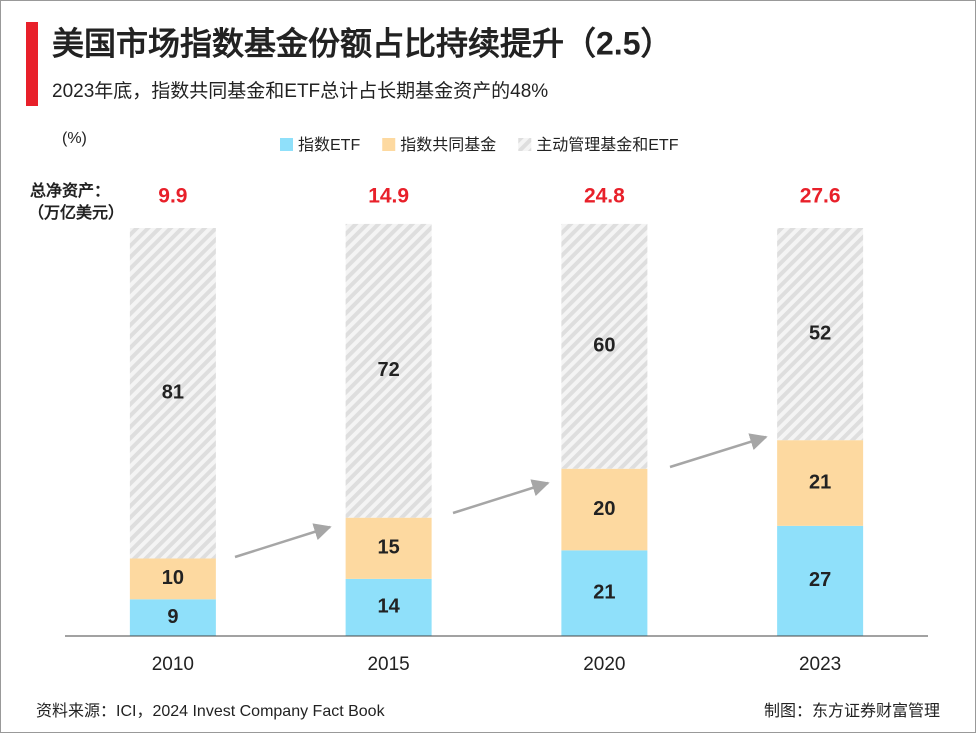 The height and width of the screenshot is (733, 976). Describe the element at coordinates (172, 196) in the screenshot. I see `total-label: 9.9` at that location.